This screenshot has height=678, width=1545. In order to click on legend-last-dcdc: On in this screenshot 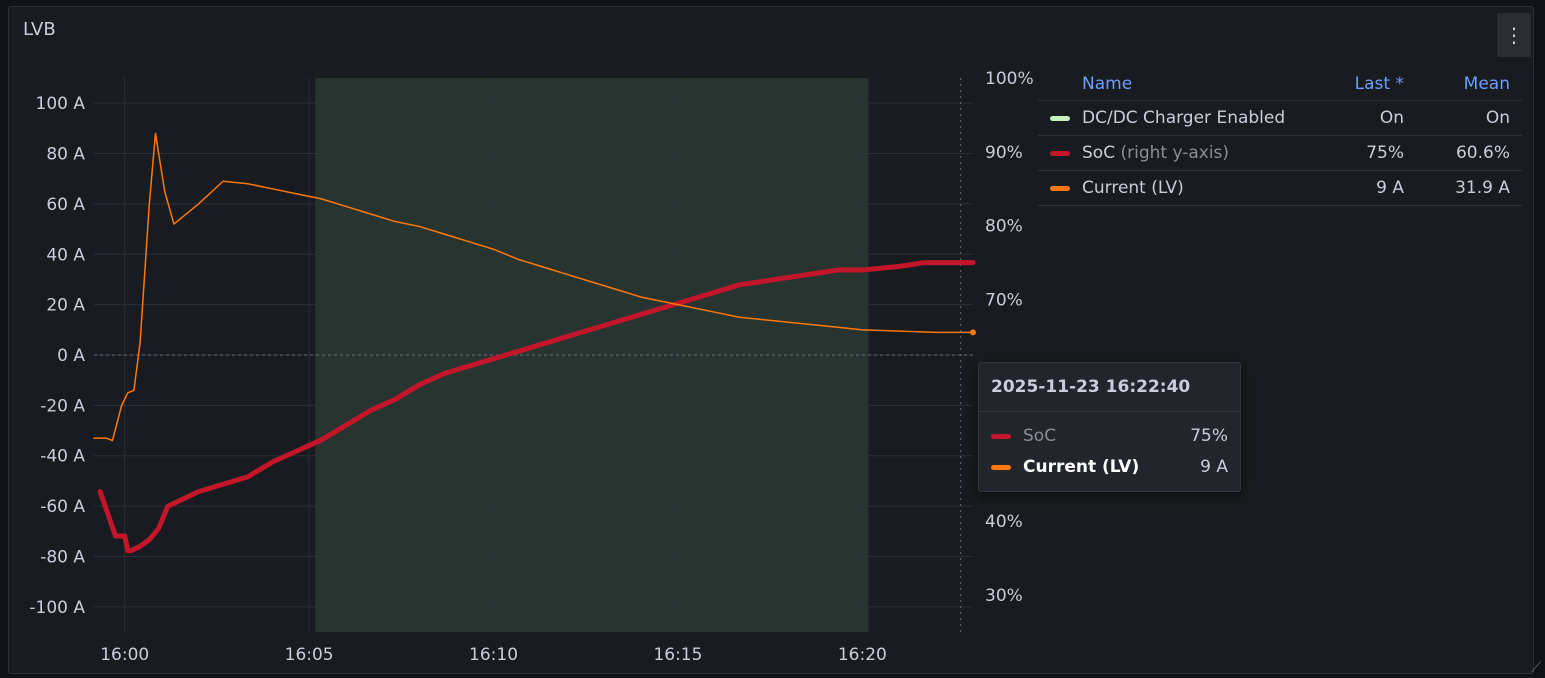, I will do `click(1391, 118)`.